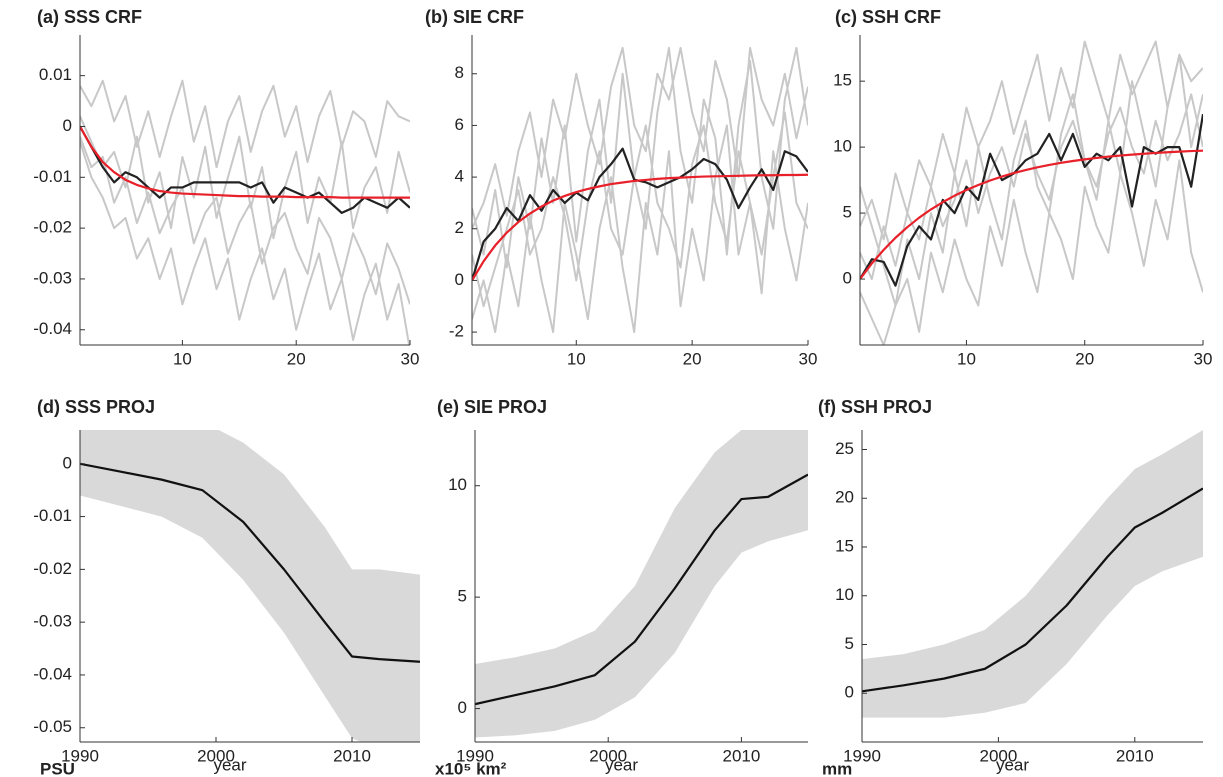  I want to click on panel: (e) SIE PROJ 0 5 10 1990 2000 2010 x10⁵ km² year, so click(621, 587).